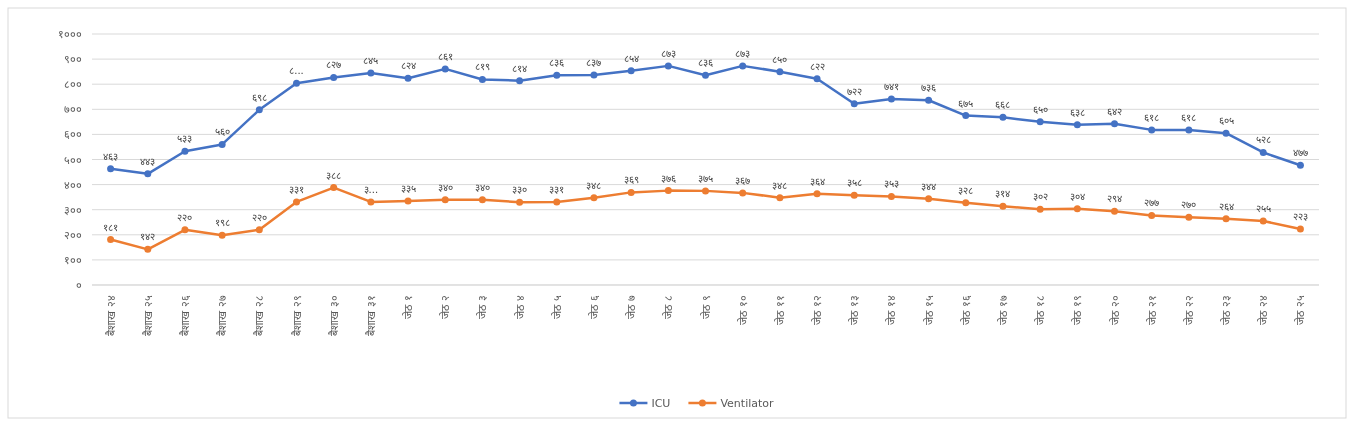 This screenshot has height=426, width=1354. What do you see at coordinates (1077, 196) in the screenshot?
I see `data-label: ३०४` at bounding box center [1077, 196].